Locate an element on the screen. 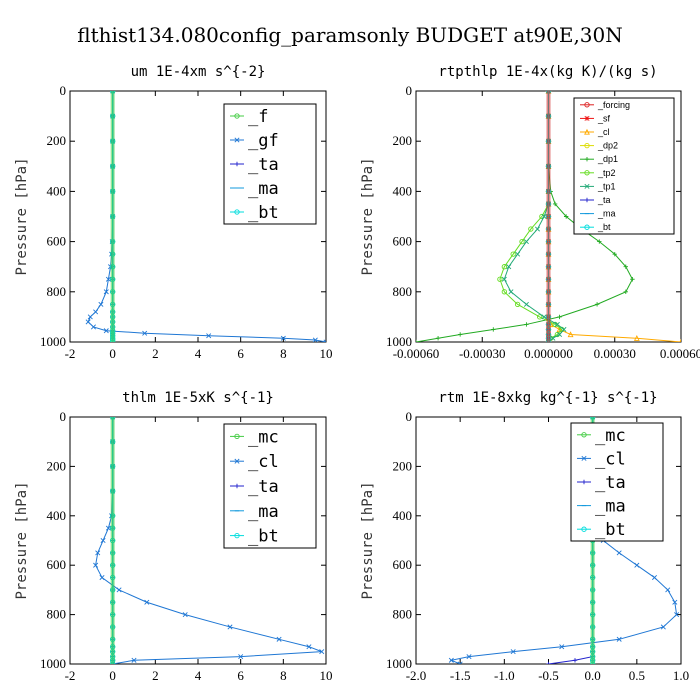  legend: _forcing _sf _cl _dp2 _dp1 _tp2 _tp1 _ta _ma _bt is located at coordinates (624, 166).